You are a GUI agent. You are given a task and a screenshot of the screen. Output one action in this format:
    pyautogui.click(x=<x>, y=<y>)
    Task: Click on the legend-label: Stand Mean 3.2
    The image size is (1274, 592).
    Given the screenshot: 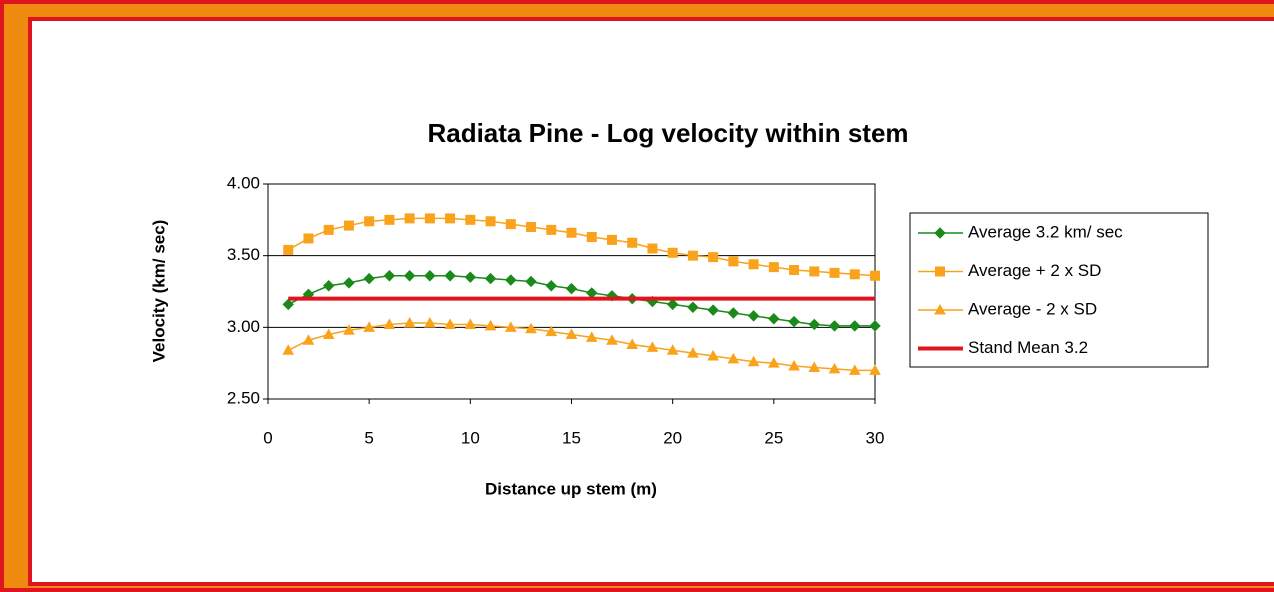 What is the action you would take?
    pyautogui.click(x=1028, y=347)
    